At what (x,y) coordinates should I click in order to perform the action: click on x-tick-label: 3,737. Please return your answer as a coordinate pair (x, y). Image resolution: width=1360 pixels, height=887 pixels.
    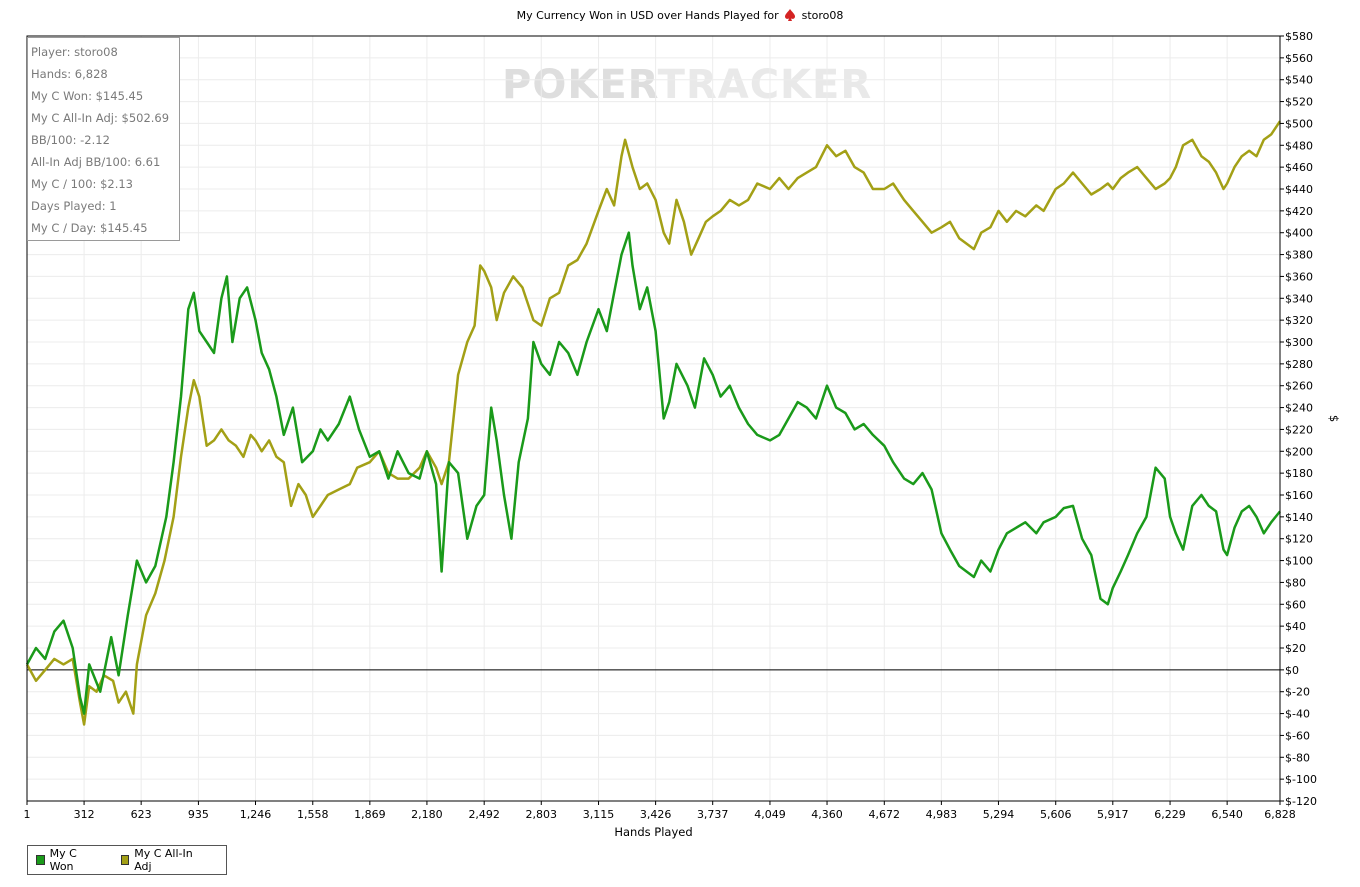
    Looking at the image, I should click on (713, 814).